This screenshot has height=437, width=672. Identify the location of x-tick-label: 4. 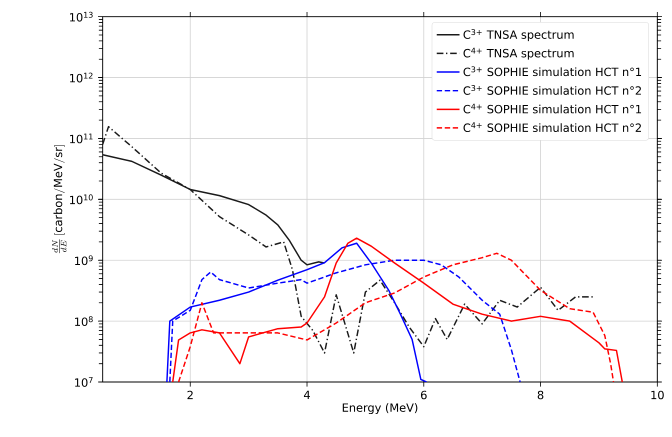
(307, 394).